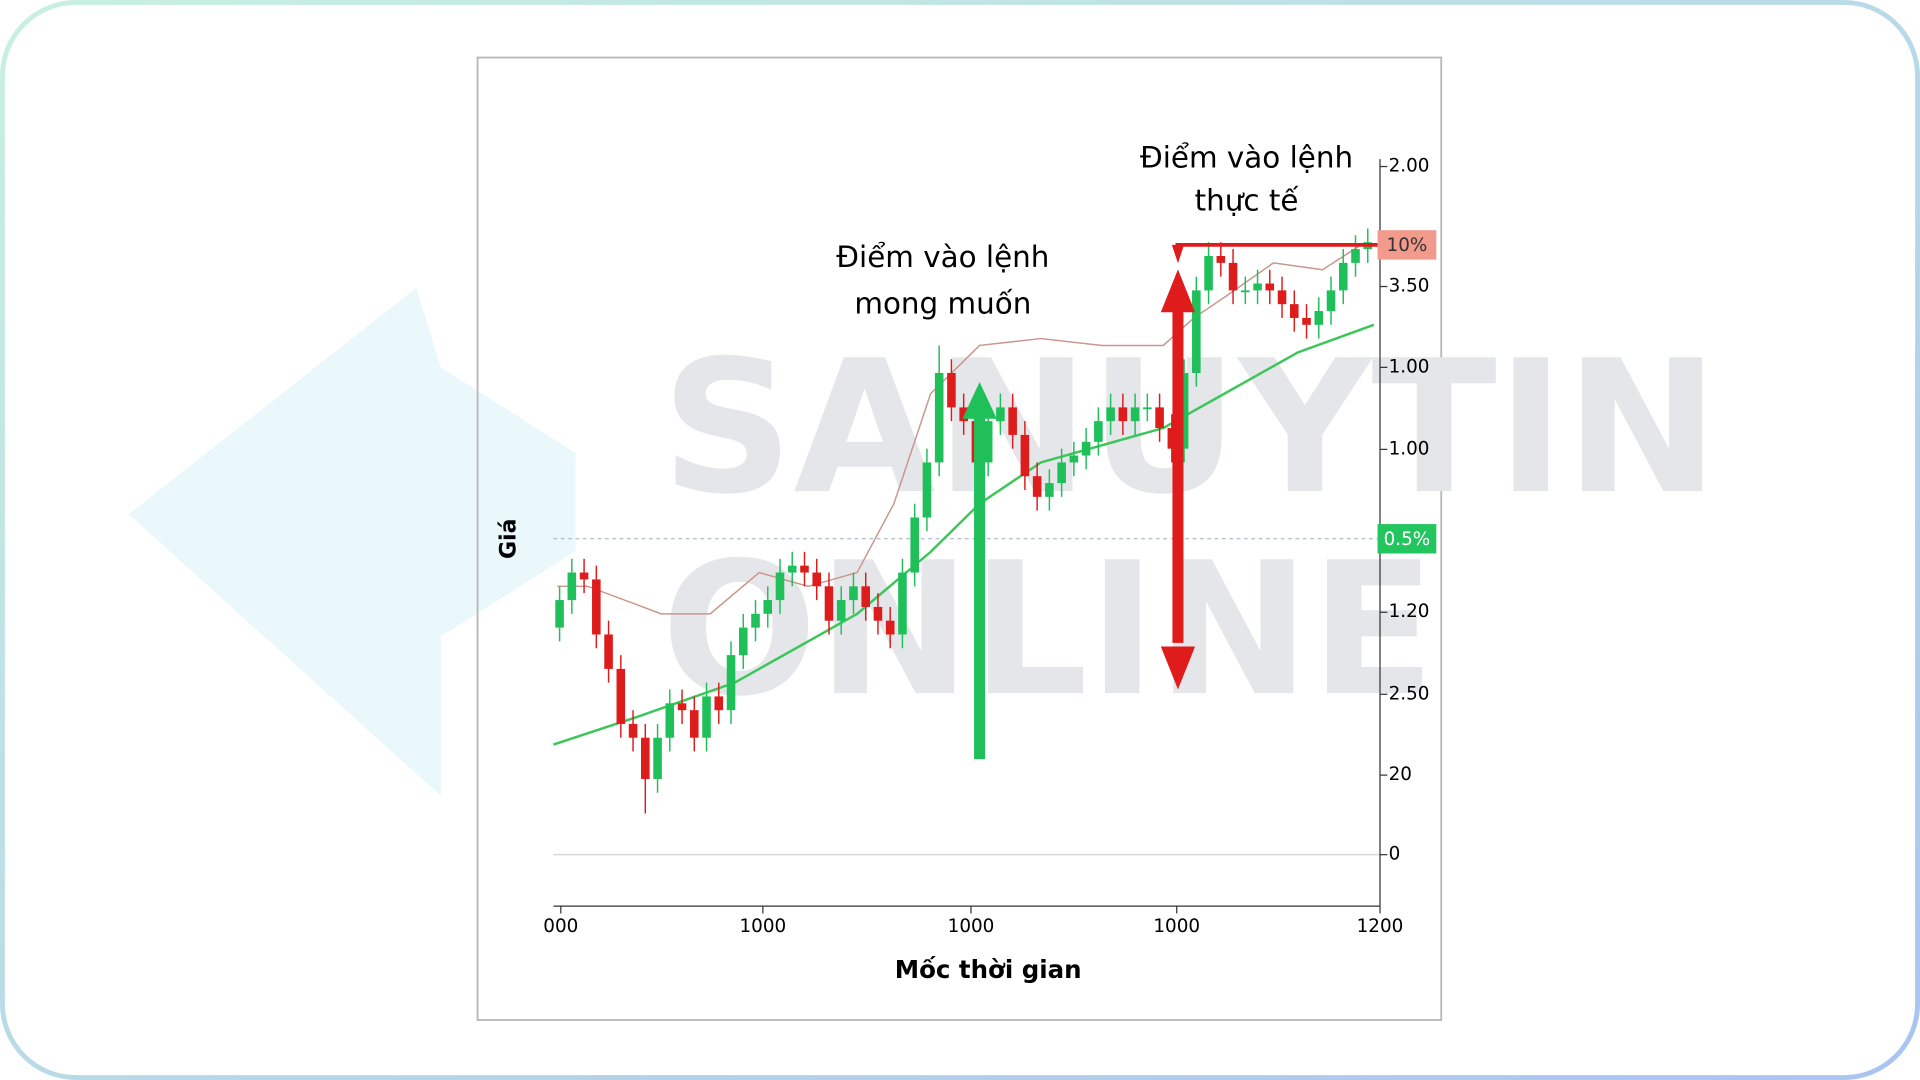 The image size is (1920, 1080). I want to click on watermark: SANUYTIN, so click(1190, 428).